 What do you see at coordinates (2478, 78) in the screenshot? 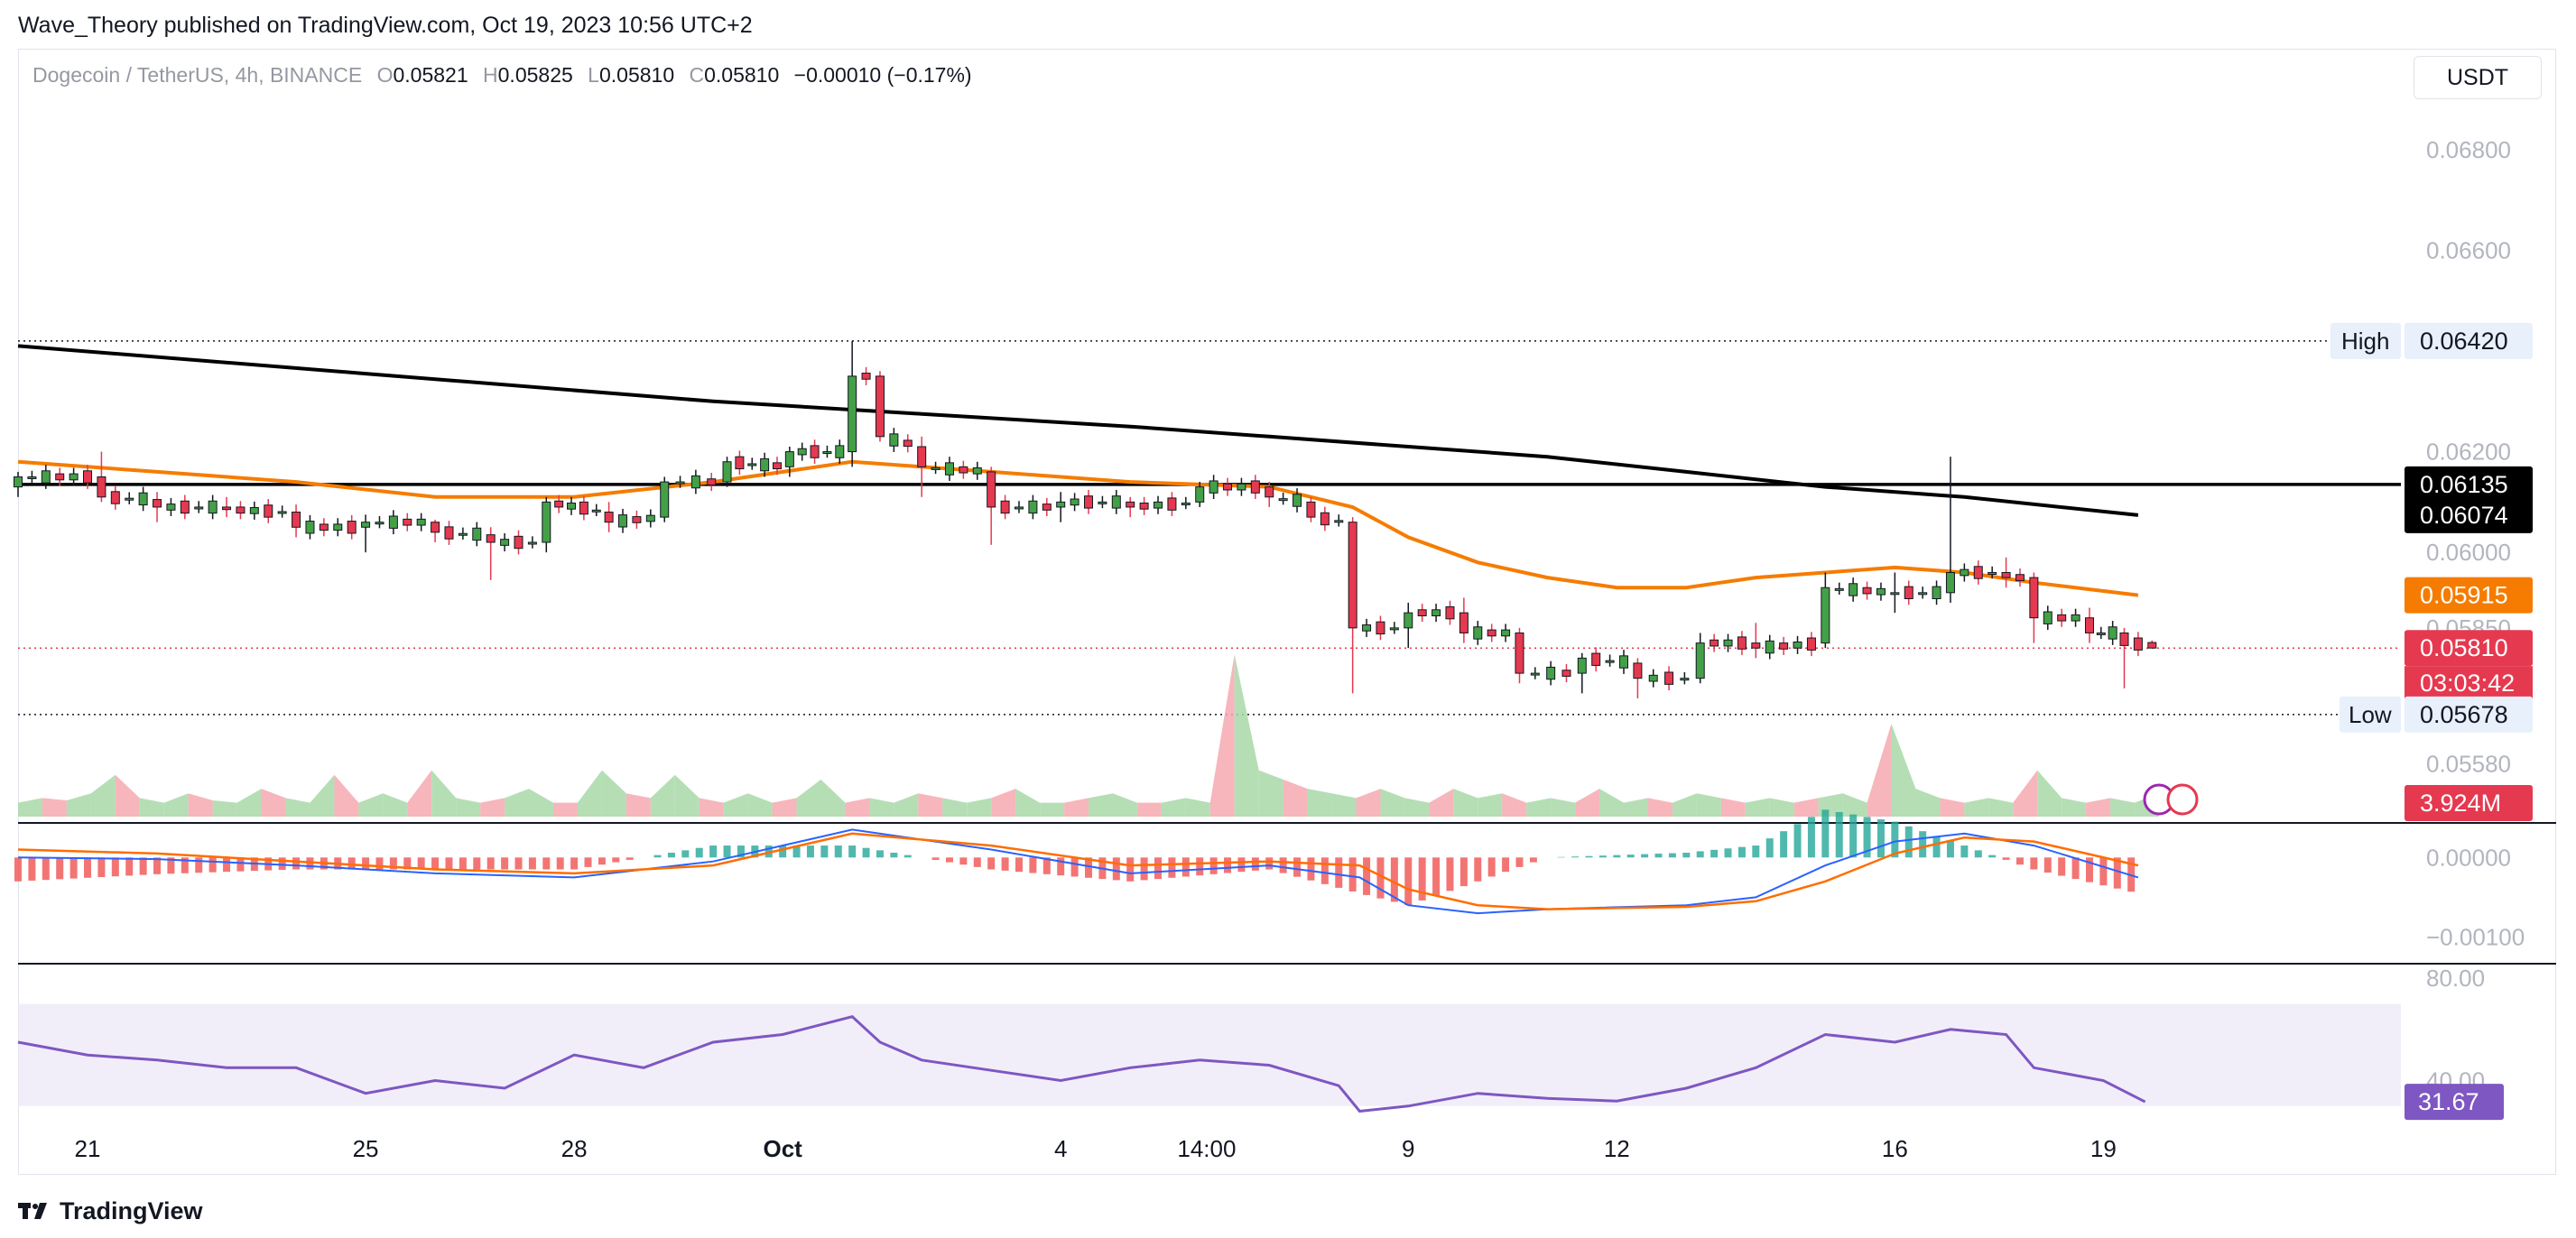
I see `currency-button: USDT` at bounding box center [2478, 78].